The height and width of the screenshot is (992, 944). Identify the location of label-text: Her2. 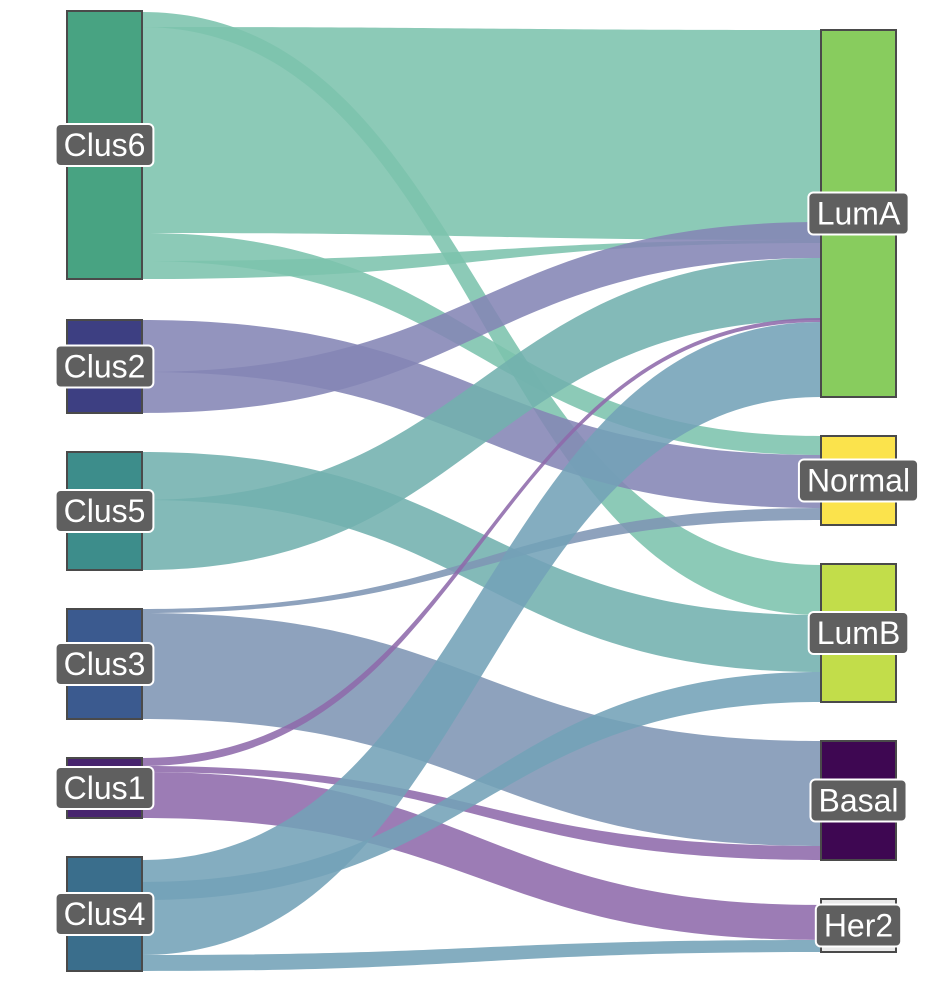
(858, 926).